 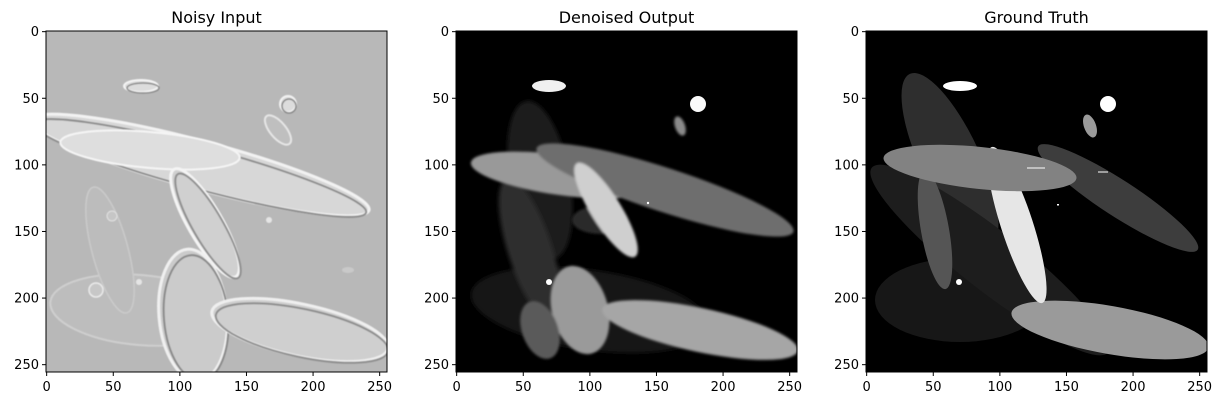 What do you see at coordinates (1036, 17) in the screenshot?
I see `panel-title: Ground Truth` at bounding box center [1036, 17].